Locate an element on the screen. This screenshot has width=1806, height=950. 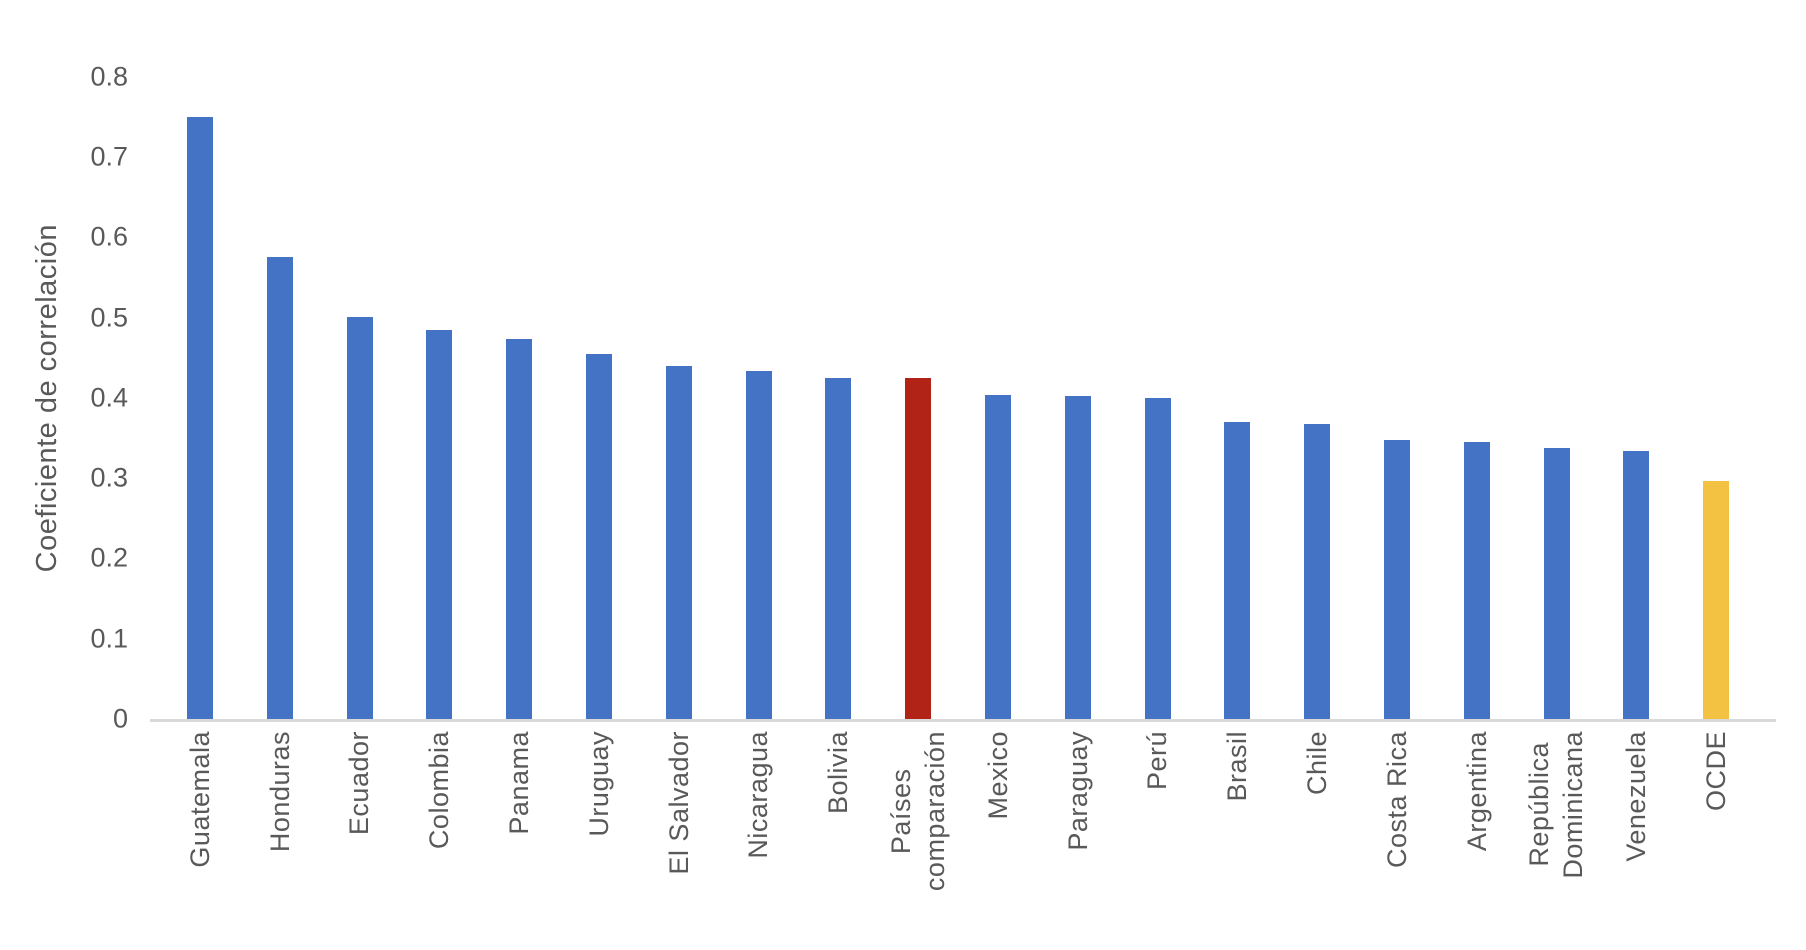
x-axis-label-text: Panama is located at coordinates (519, 783).